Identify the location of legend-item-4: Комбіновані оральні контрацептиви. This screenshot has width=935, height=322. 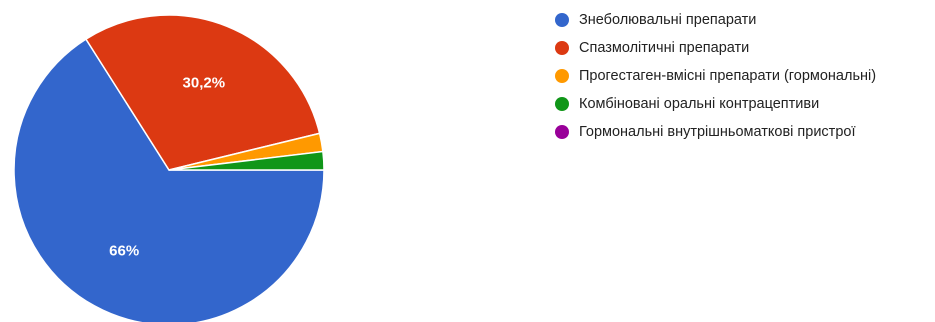
(742, 104).